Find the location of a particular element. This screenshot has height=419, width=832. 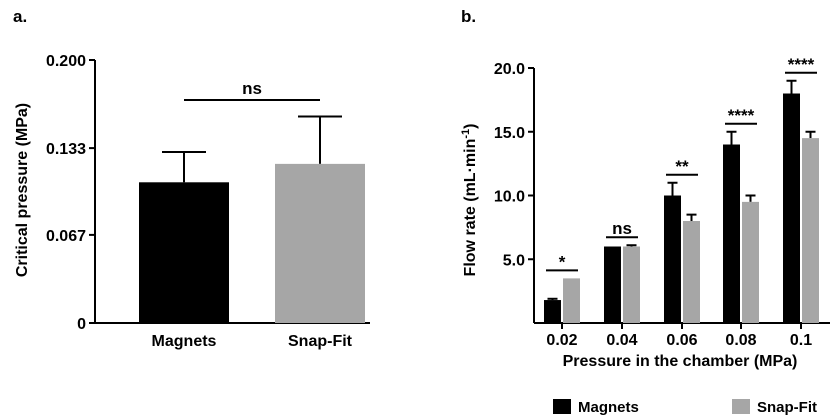

panel-b-letter: b. is located at coordinates (468, 16).